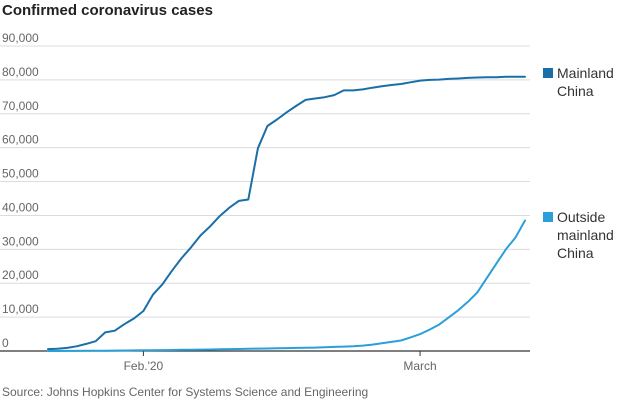  Describe the element at coordinates (20, 275) in the screenshot. I see `y-tick-label: 20,000` at that location.